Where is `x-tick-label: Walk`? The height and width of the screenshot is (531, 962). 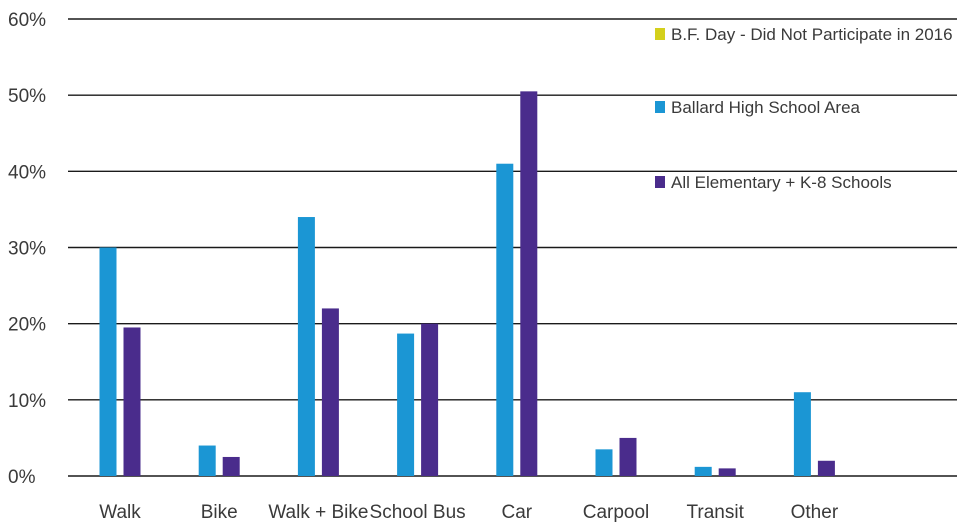 x-tick-label: Walk is located at coordinates (120, 512).